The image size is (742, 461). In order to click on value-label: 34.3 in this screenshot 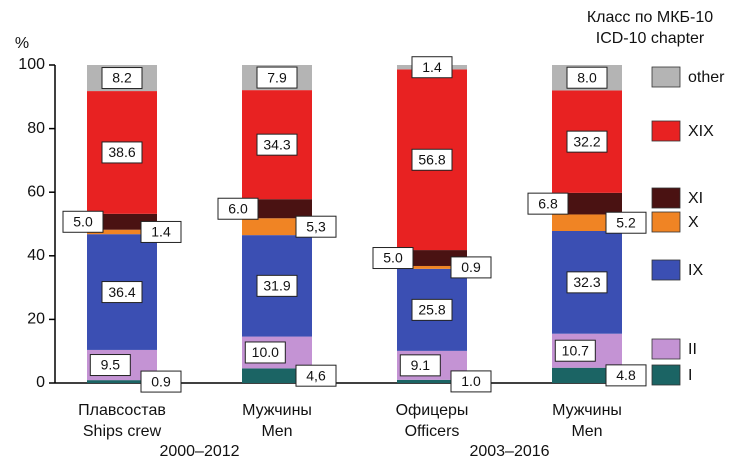, I will do `click(276, 144)`.